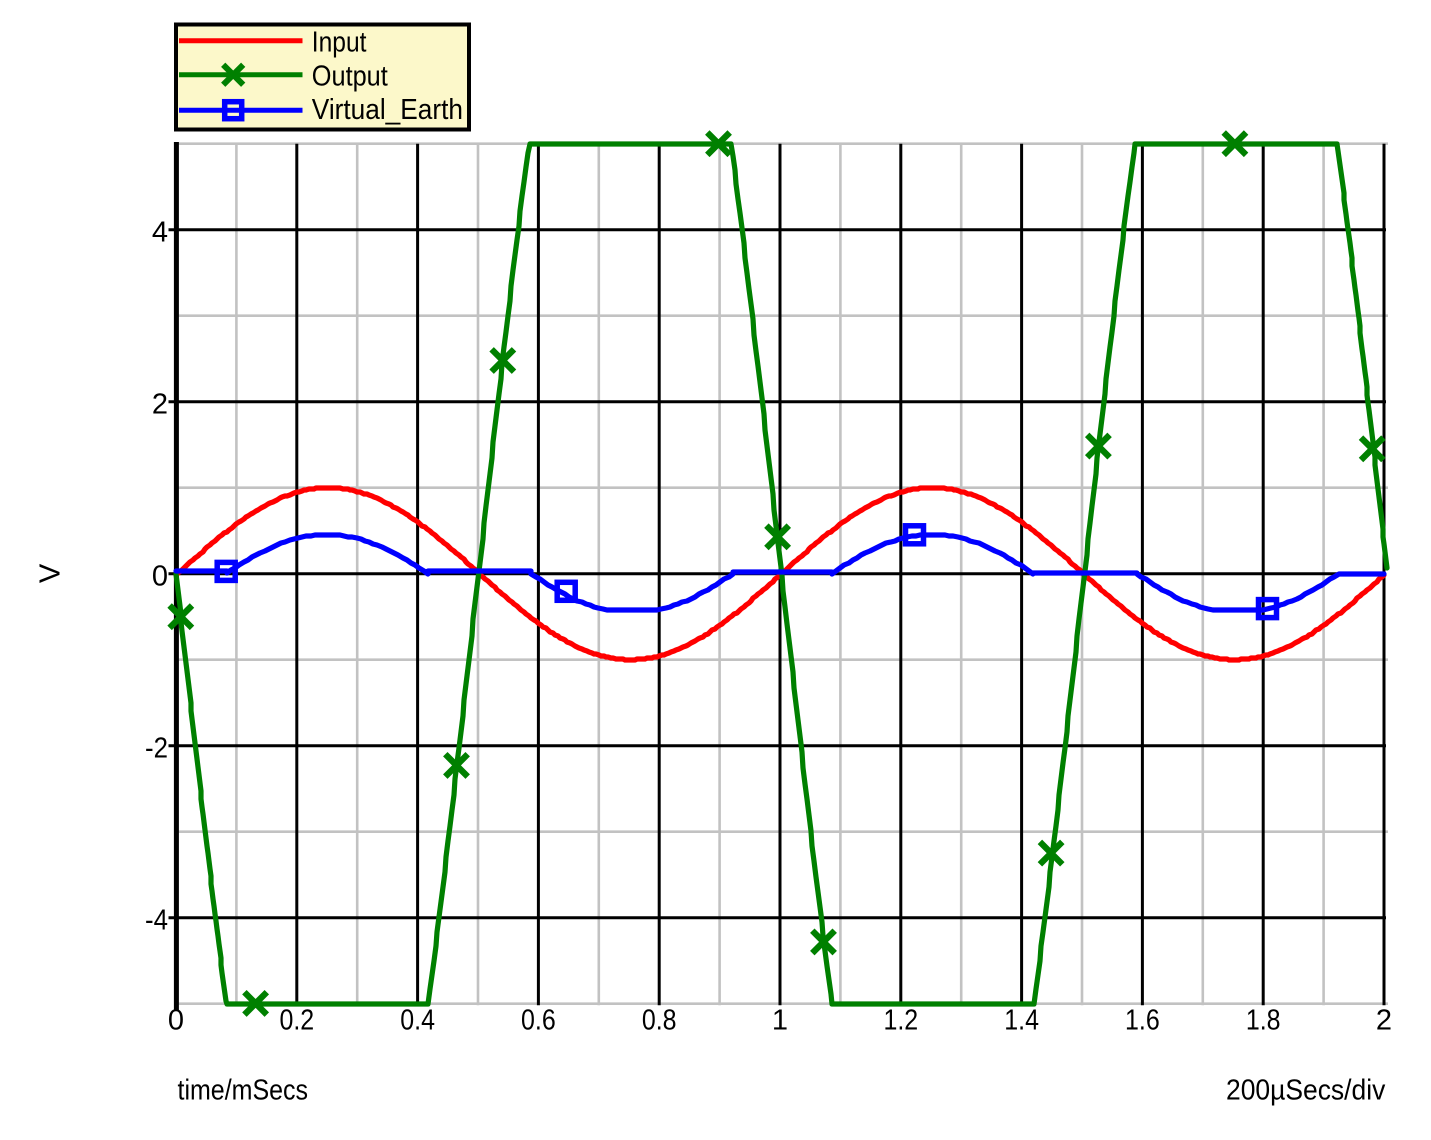 Image resolution: width=1431 pixels, height=1140 pixels. What do you see at coordinates (243, 1089) in the screenshot?
I see `svg-text: time/mSecs` at bounding box center [243, 1089].